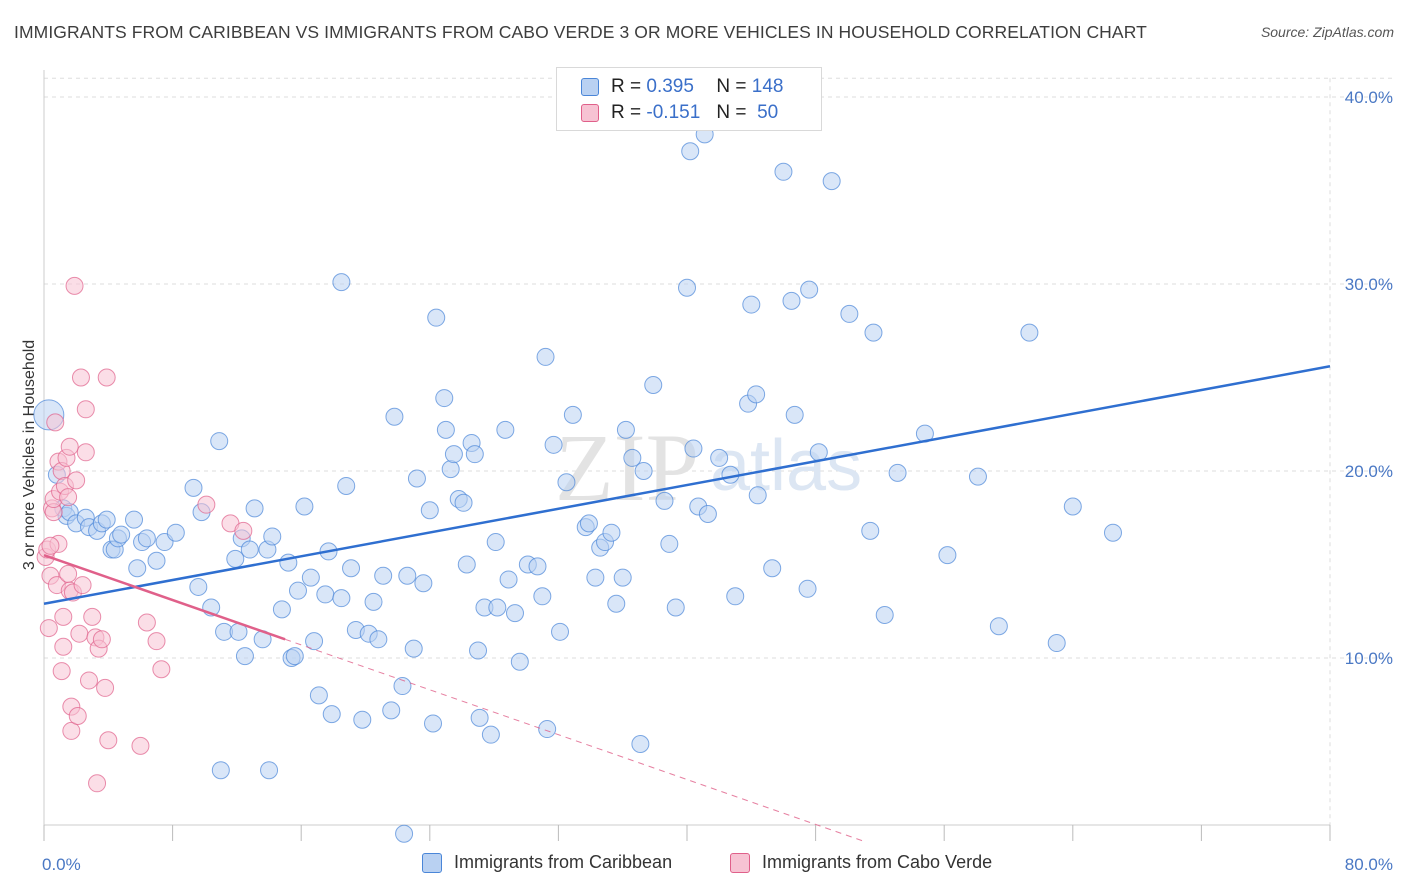  I want to click on series-legend-caribbean: Immigrants from Caribbean, so click(547, 862).